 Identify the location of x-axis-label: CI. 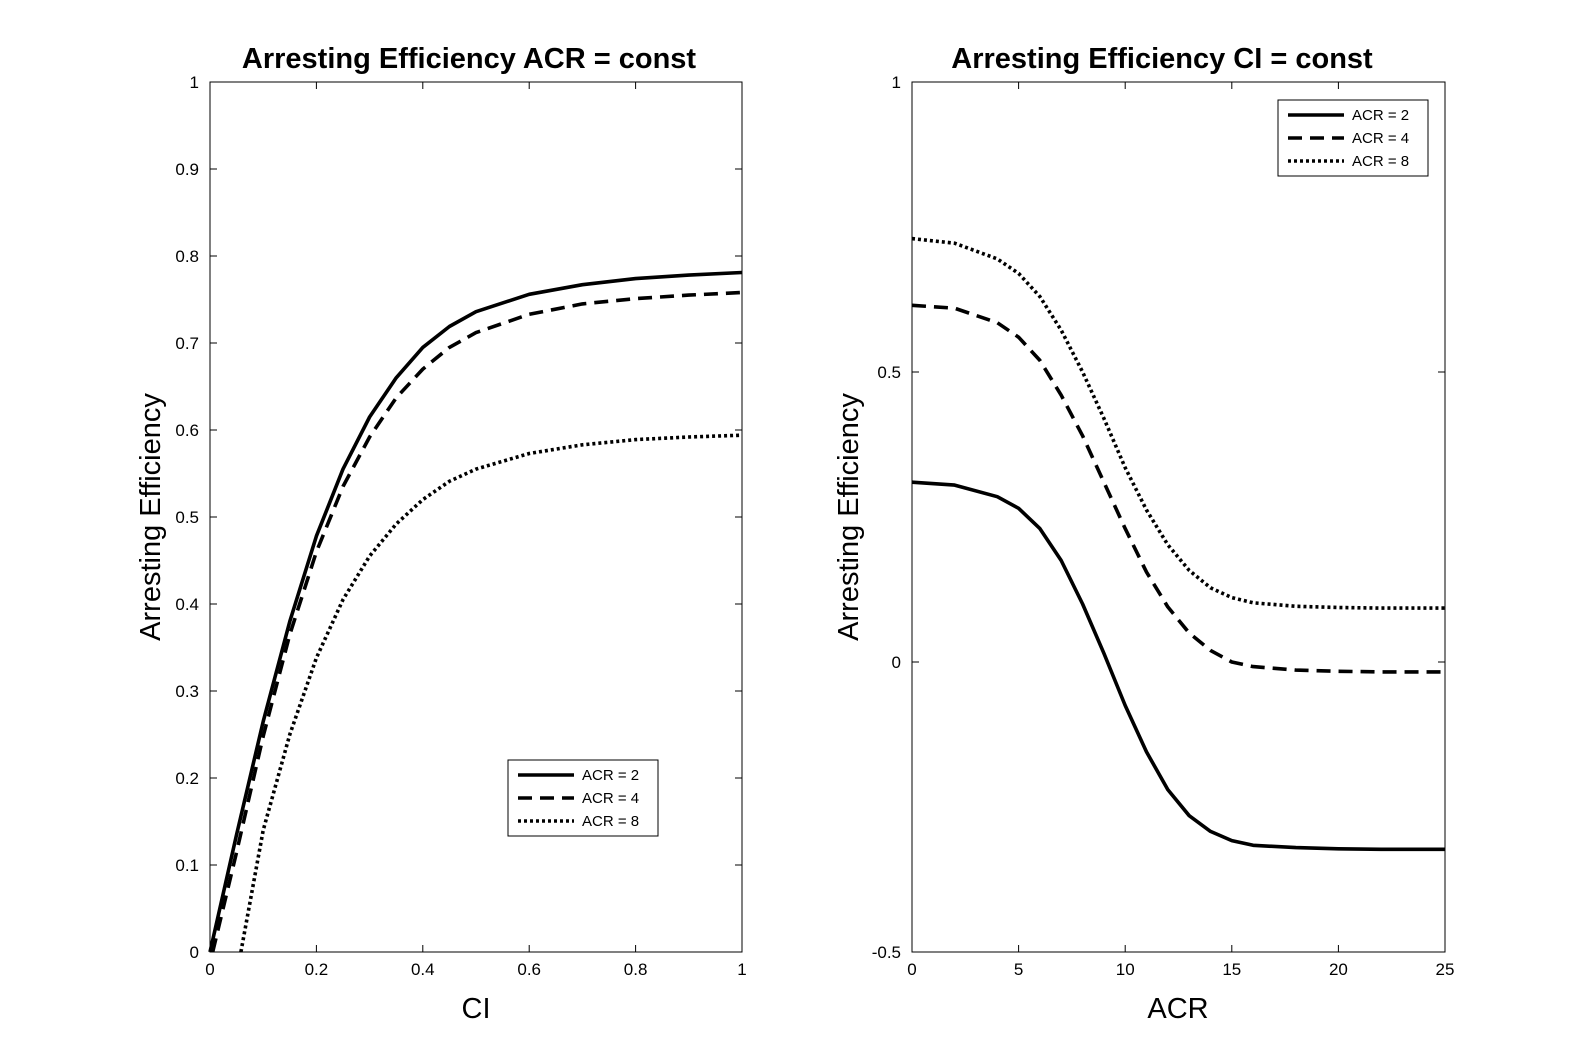
(476, 1009).